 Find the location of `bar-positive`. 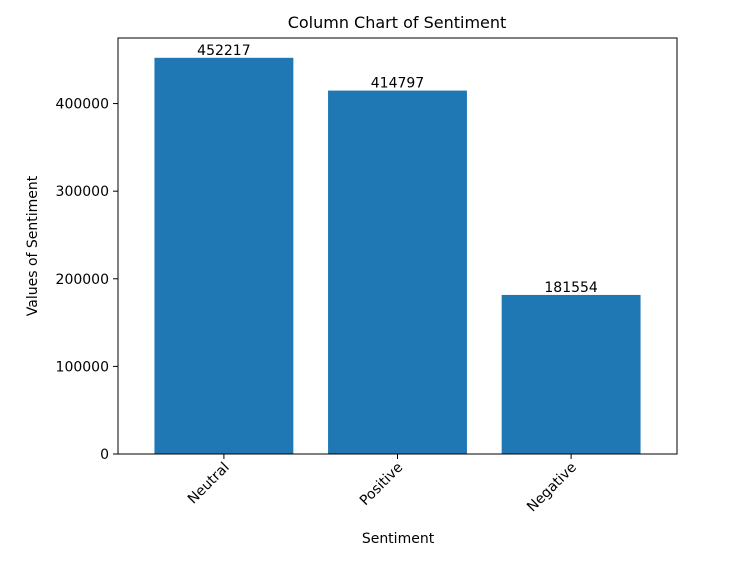

bar-positive is located at coordinates (397, 272).